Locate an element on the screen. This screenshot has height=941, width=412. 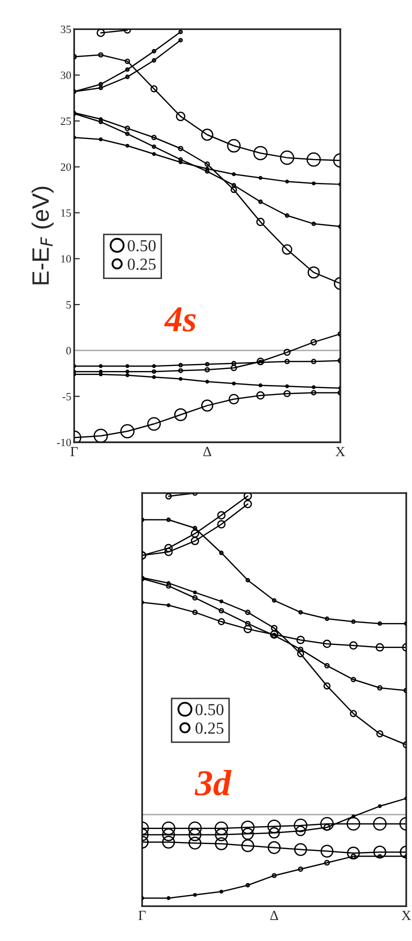
annotation: 4s is located at coordinates (180, 319).